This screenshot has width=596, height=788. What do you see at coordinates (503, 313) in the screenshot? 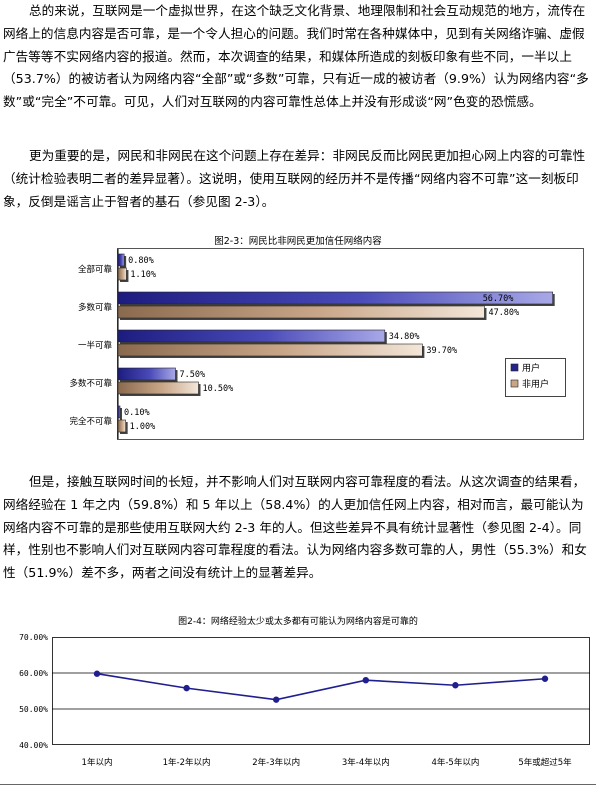
I see `data-label: 47.80%` at bounding box center [503, 313].